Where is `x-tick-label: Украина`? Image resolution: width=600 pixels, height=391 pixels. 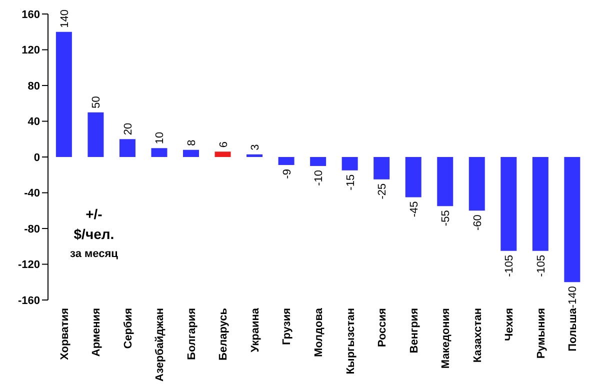 x-tick-label: Украина is located at coordinates (255, 329).